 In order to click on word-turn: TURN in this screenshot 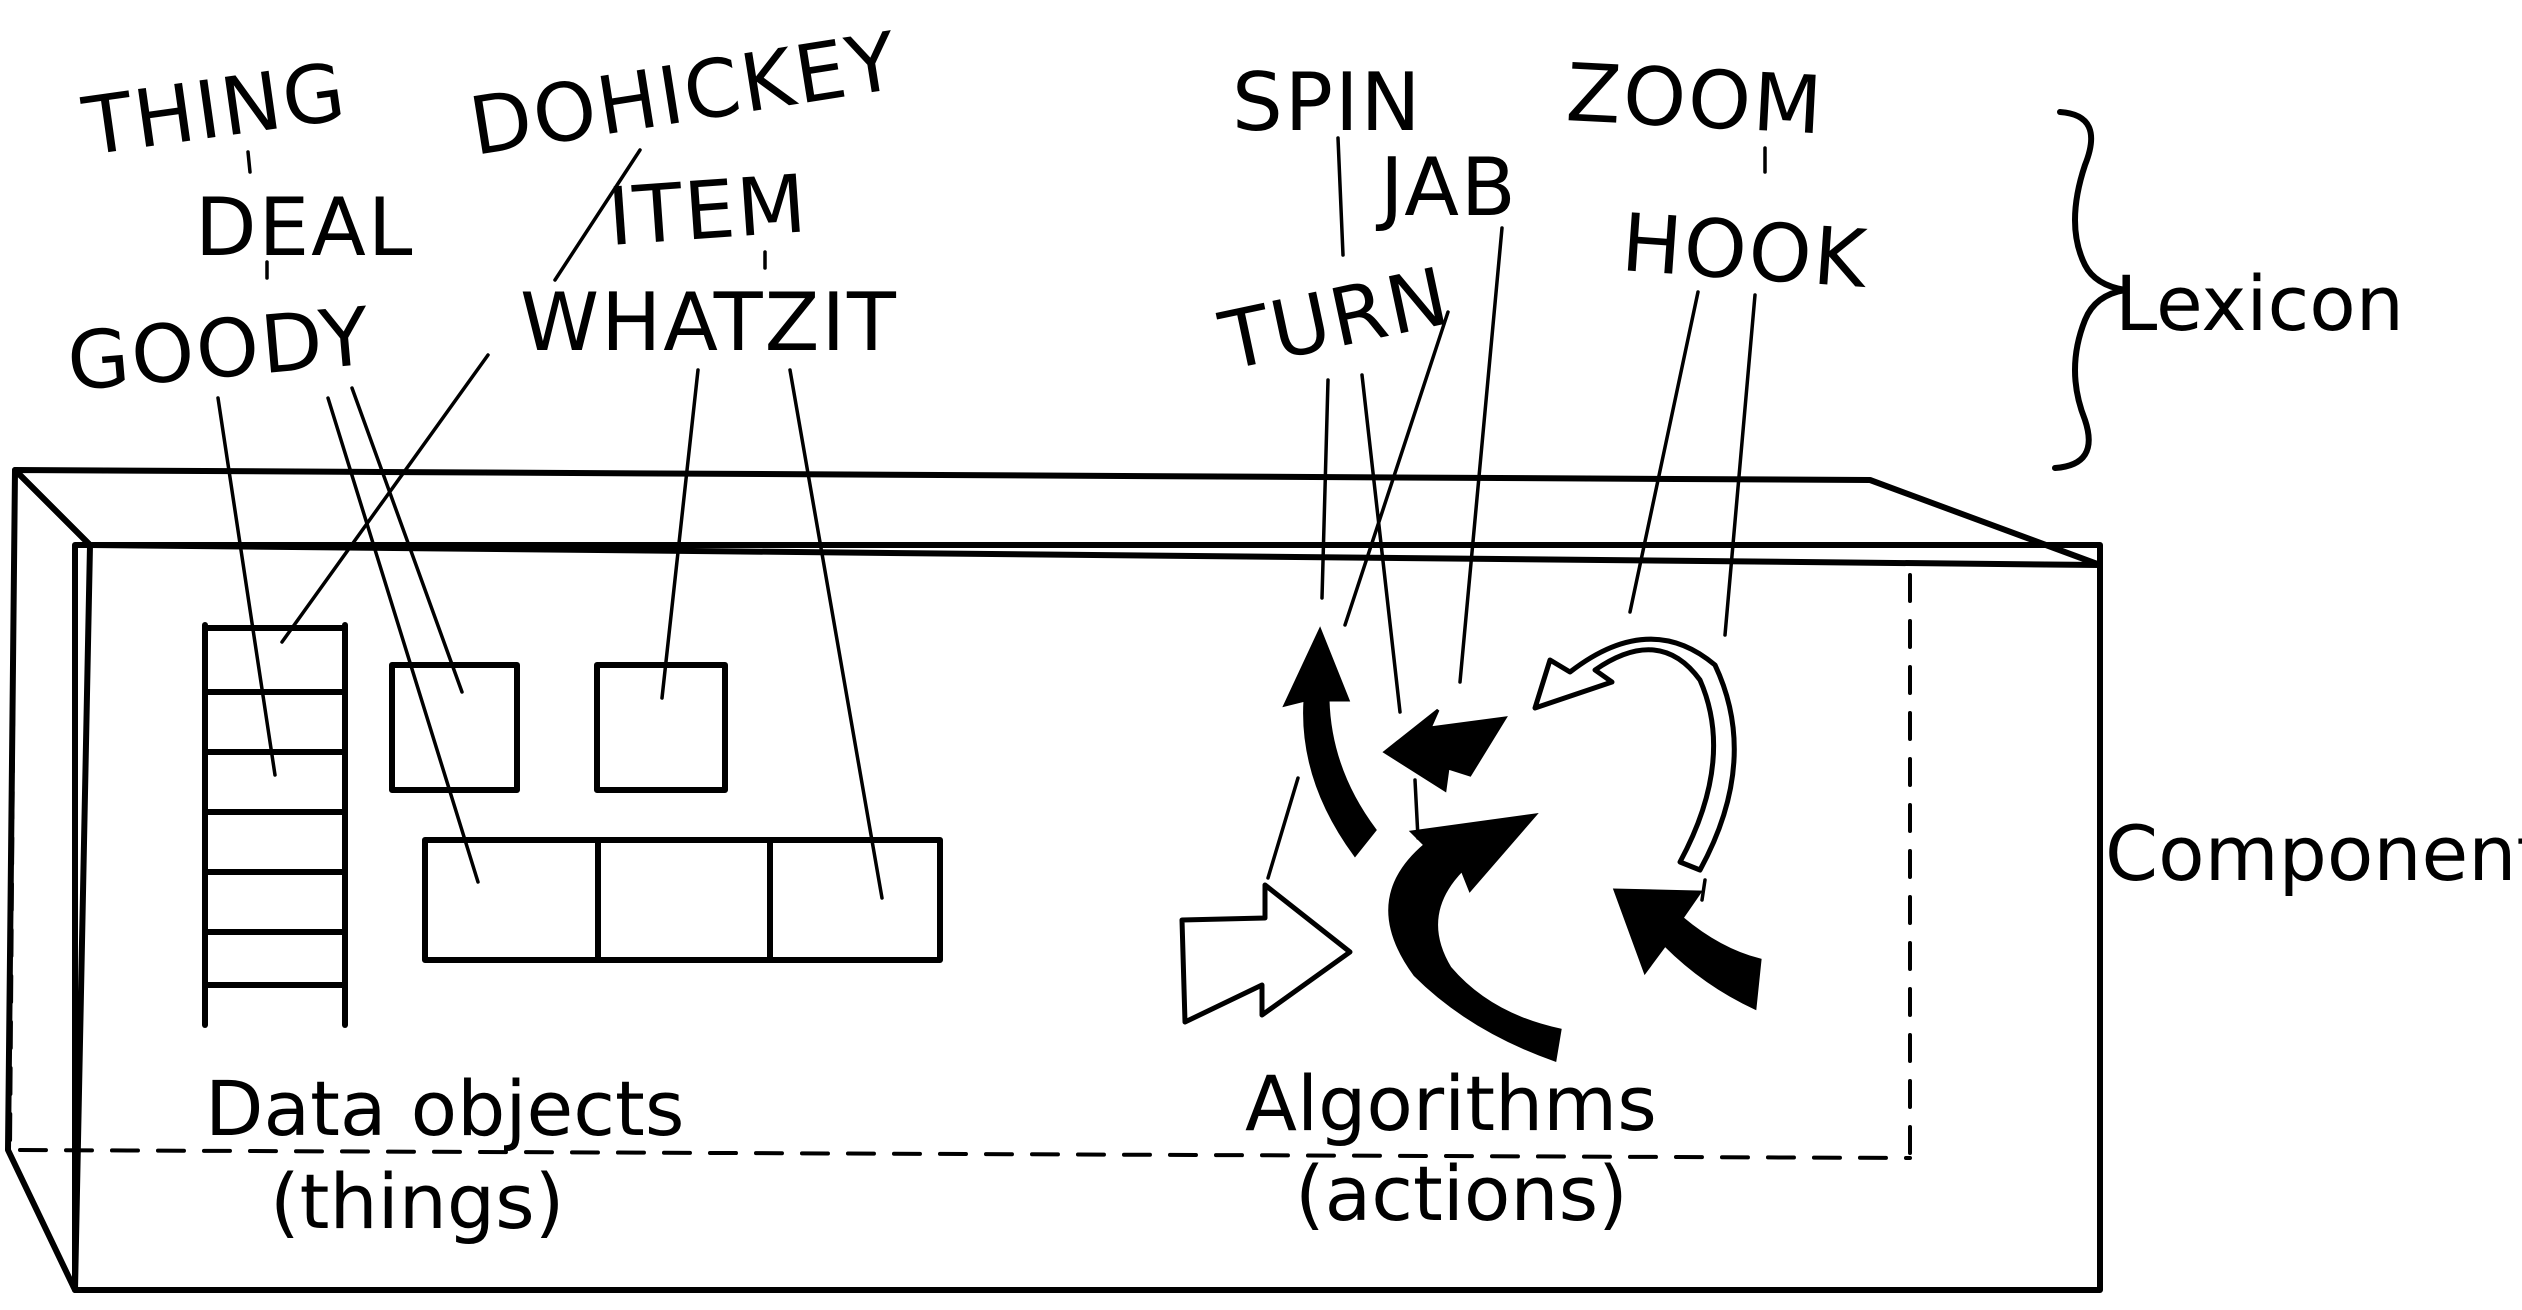, I will do `click(1335, 319)`.